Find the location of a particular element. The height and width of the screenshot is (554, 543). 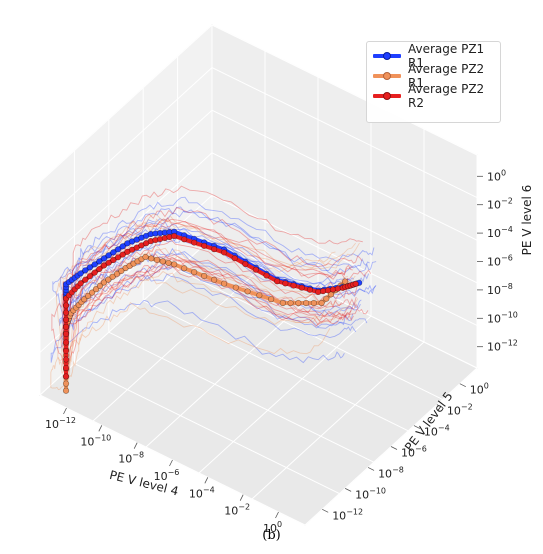

x-tick-label: 10⁻¹² is located at coordinates (60, 423).